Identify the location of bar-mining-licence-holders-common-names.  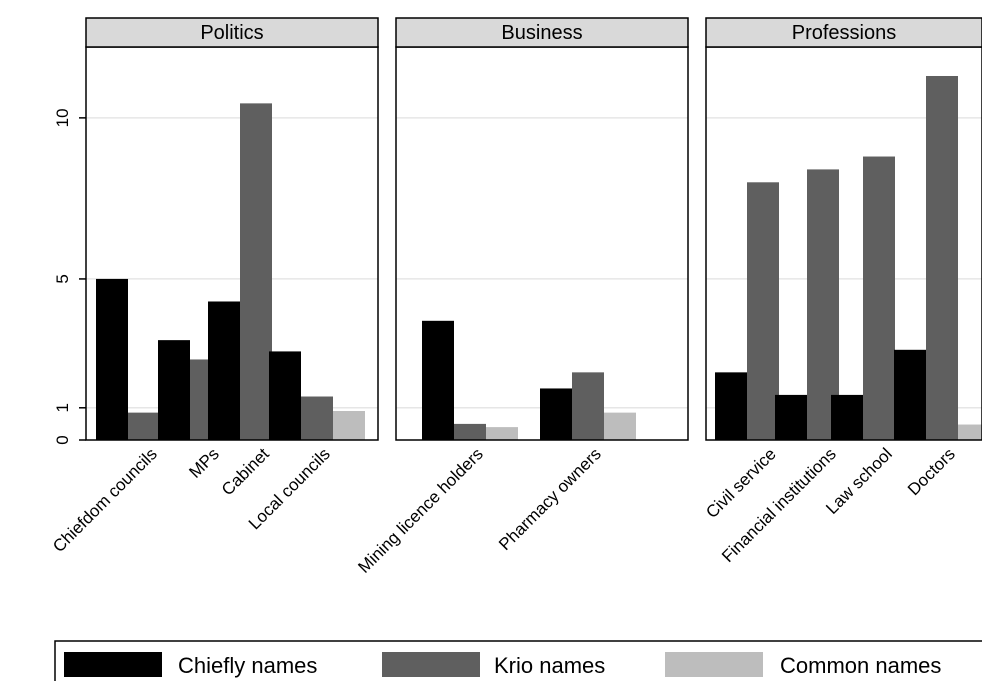
(502, 433).